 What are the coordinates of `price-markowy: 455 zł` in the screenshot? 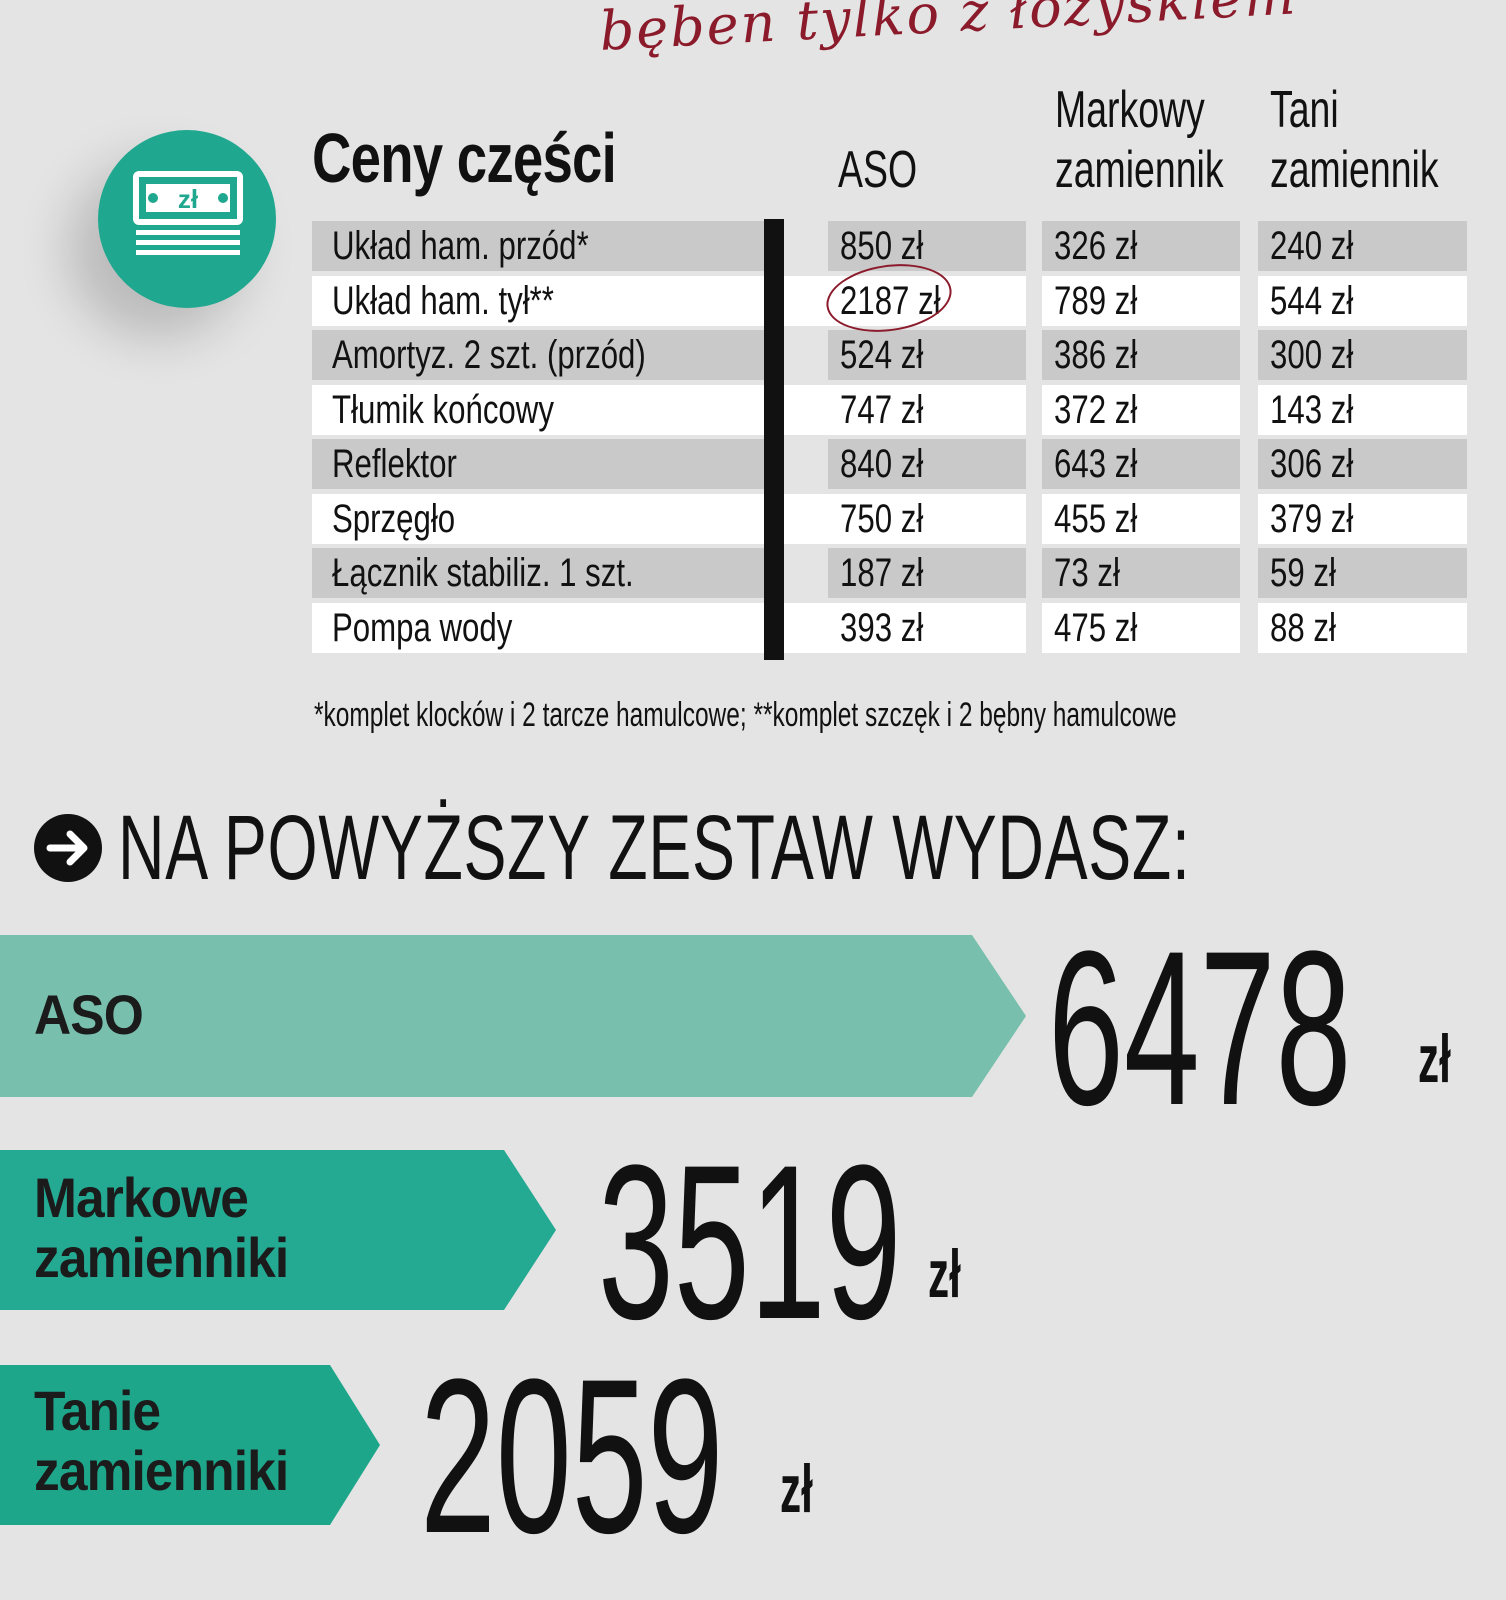 It's located at (1096, 518).